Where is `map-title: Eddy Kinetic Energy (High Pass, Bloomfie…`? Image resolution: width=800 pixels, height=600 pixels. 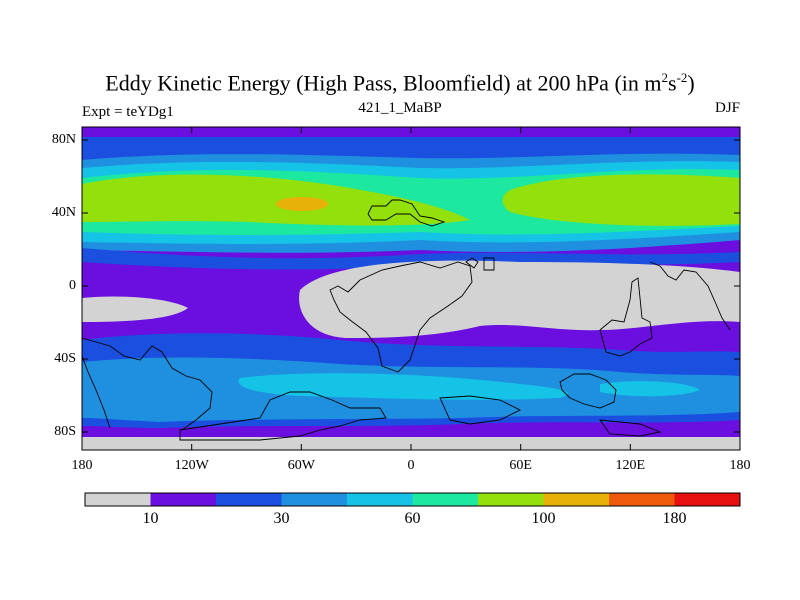
map-title: Eddy Kinetic Energy (High Pass, Bloomfie… is located at coordinates (400, 83).